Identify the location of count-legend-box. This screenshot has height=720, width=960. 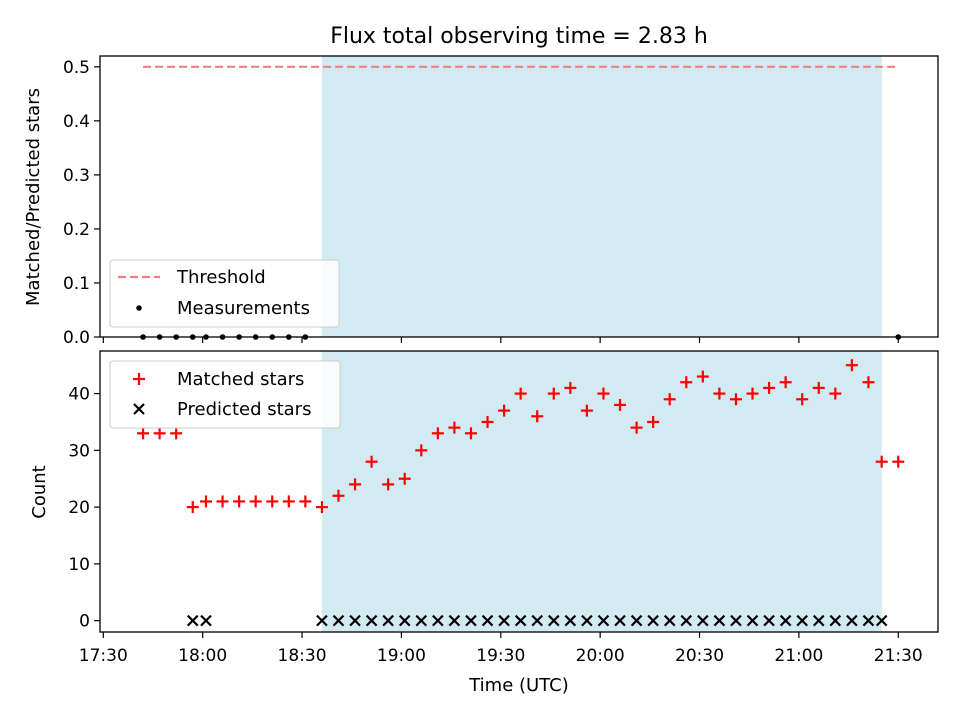
(225, 394).